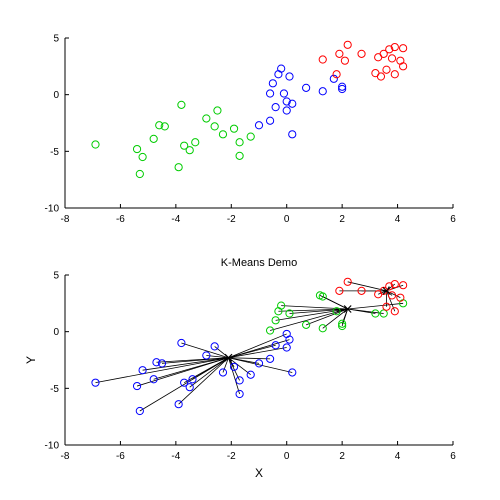 The height and width of the screenshot is (500, 500). I want to click on chart-title: K-Means Demo, so click(259, 263).